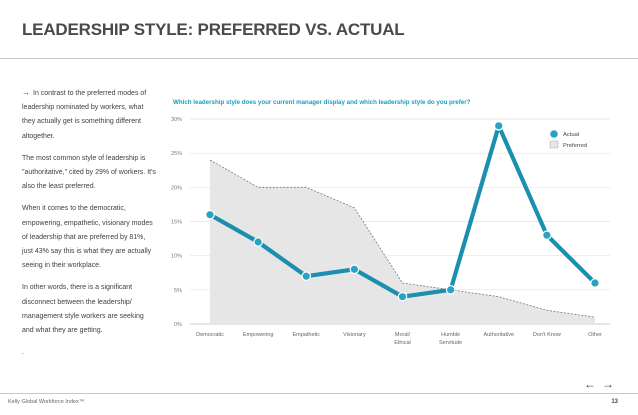 This screenshot has width=638, height=415. What do you see at coordinates (176, 257) in the screenshot?
I see `y-tick-label: 10%` at bounding box center [176, 257].